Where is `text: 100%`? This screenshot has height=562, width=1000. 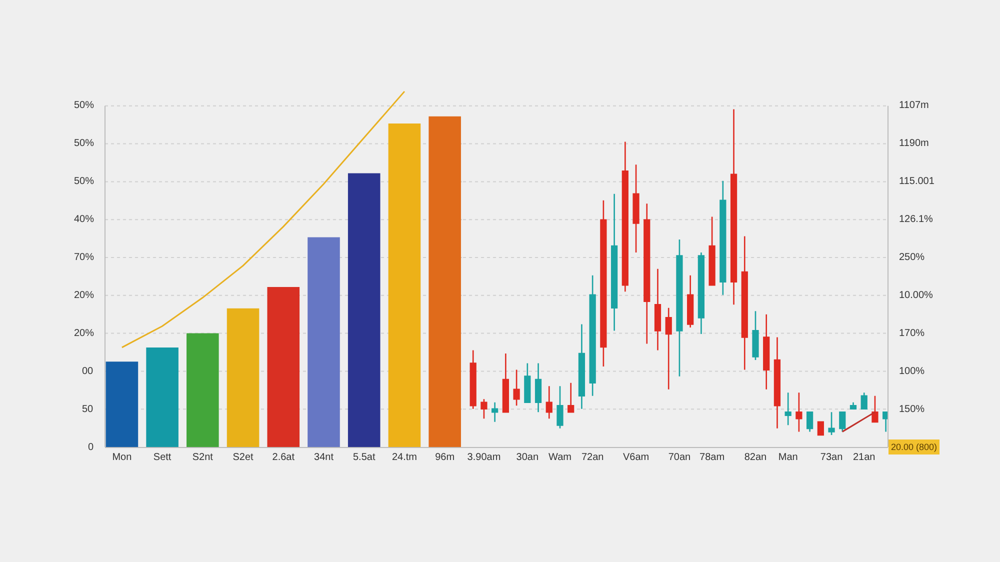 text: 100% is located at coordinates (912, 371).